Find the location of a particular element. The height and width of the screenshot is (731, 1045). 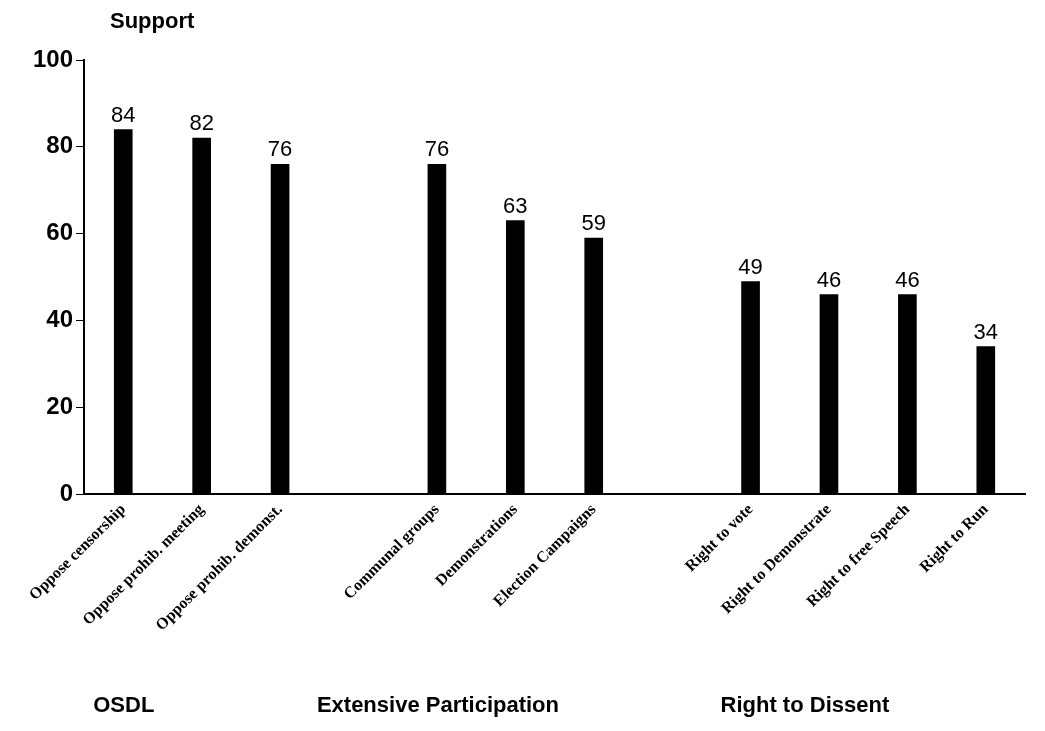

data-label: 82 is located at coordinates (201, 123).